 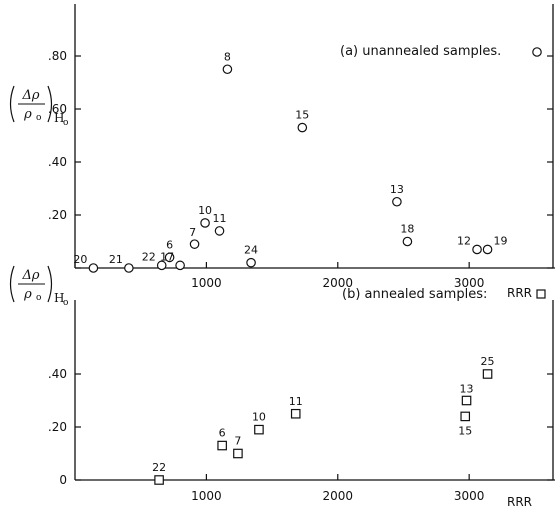 What do you see at coordinates (251, 250) in the screenshot?
I see `data-point-label: 24` at bounding box center [251, 250].